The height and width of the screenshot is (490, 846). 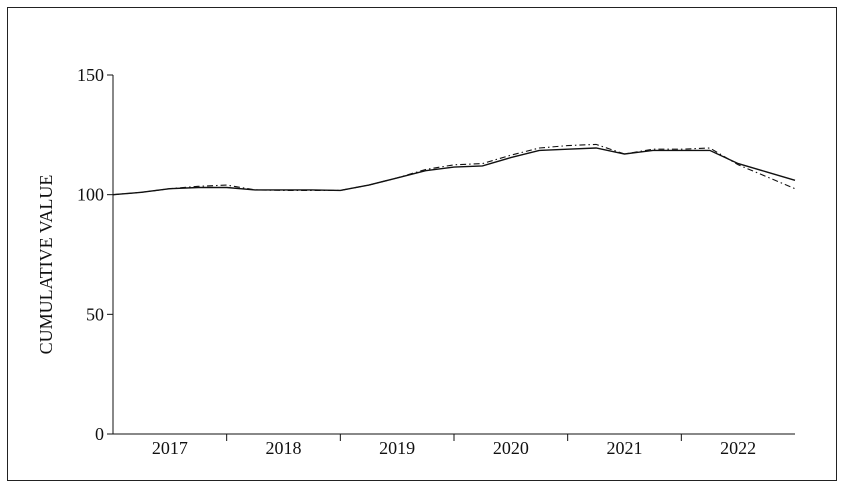 What do you see at coordinates (284, 448) in the screenshot?
I see `x-tick-label: 2018` at bounding box center [284, 448].